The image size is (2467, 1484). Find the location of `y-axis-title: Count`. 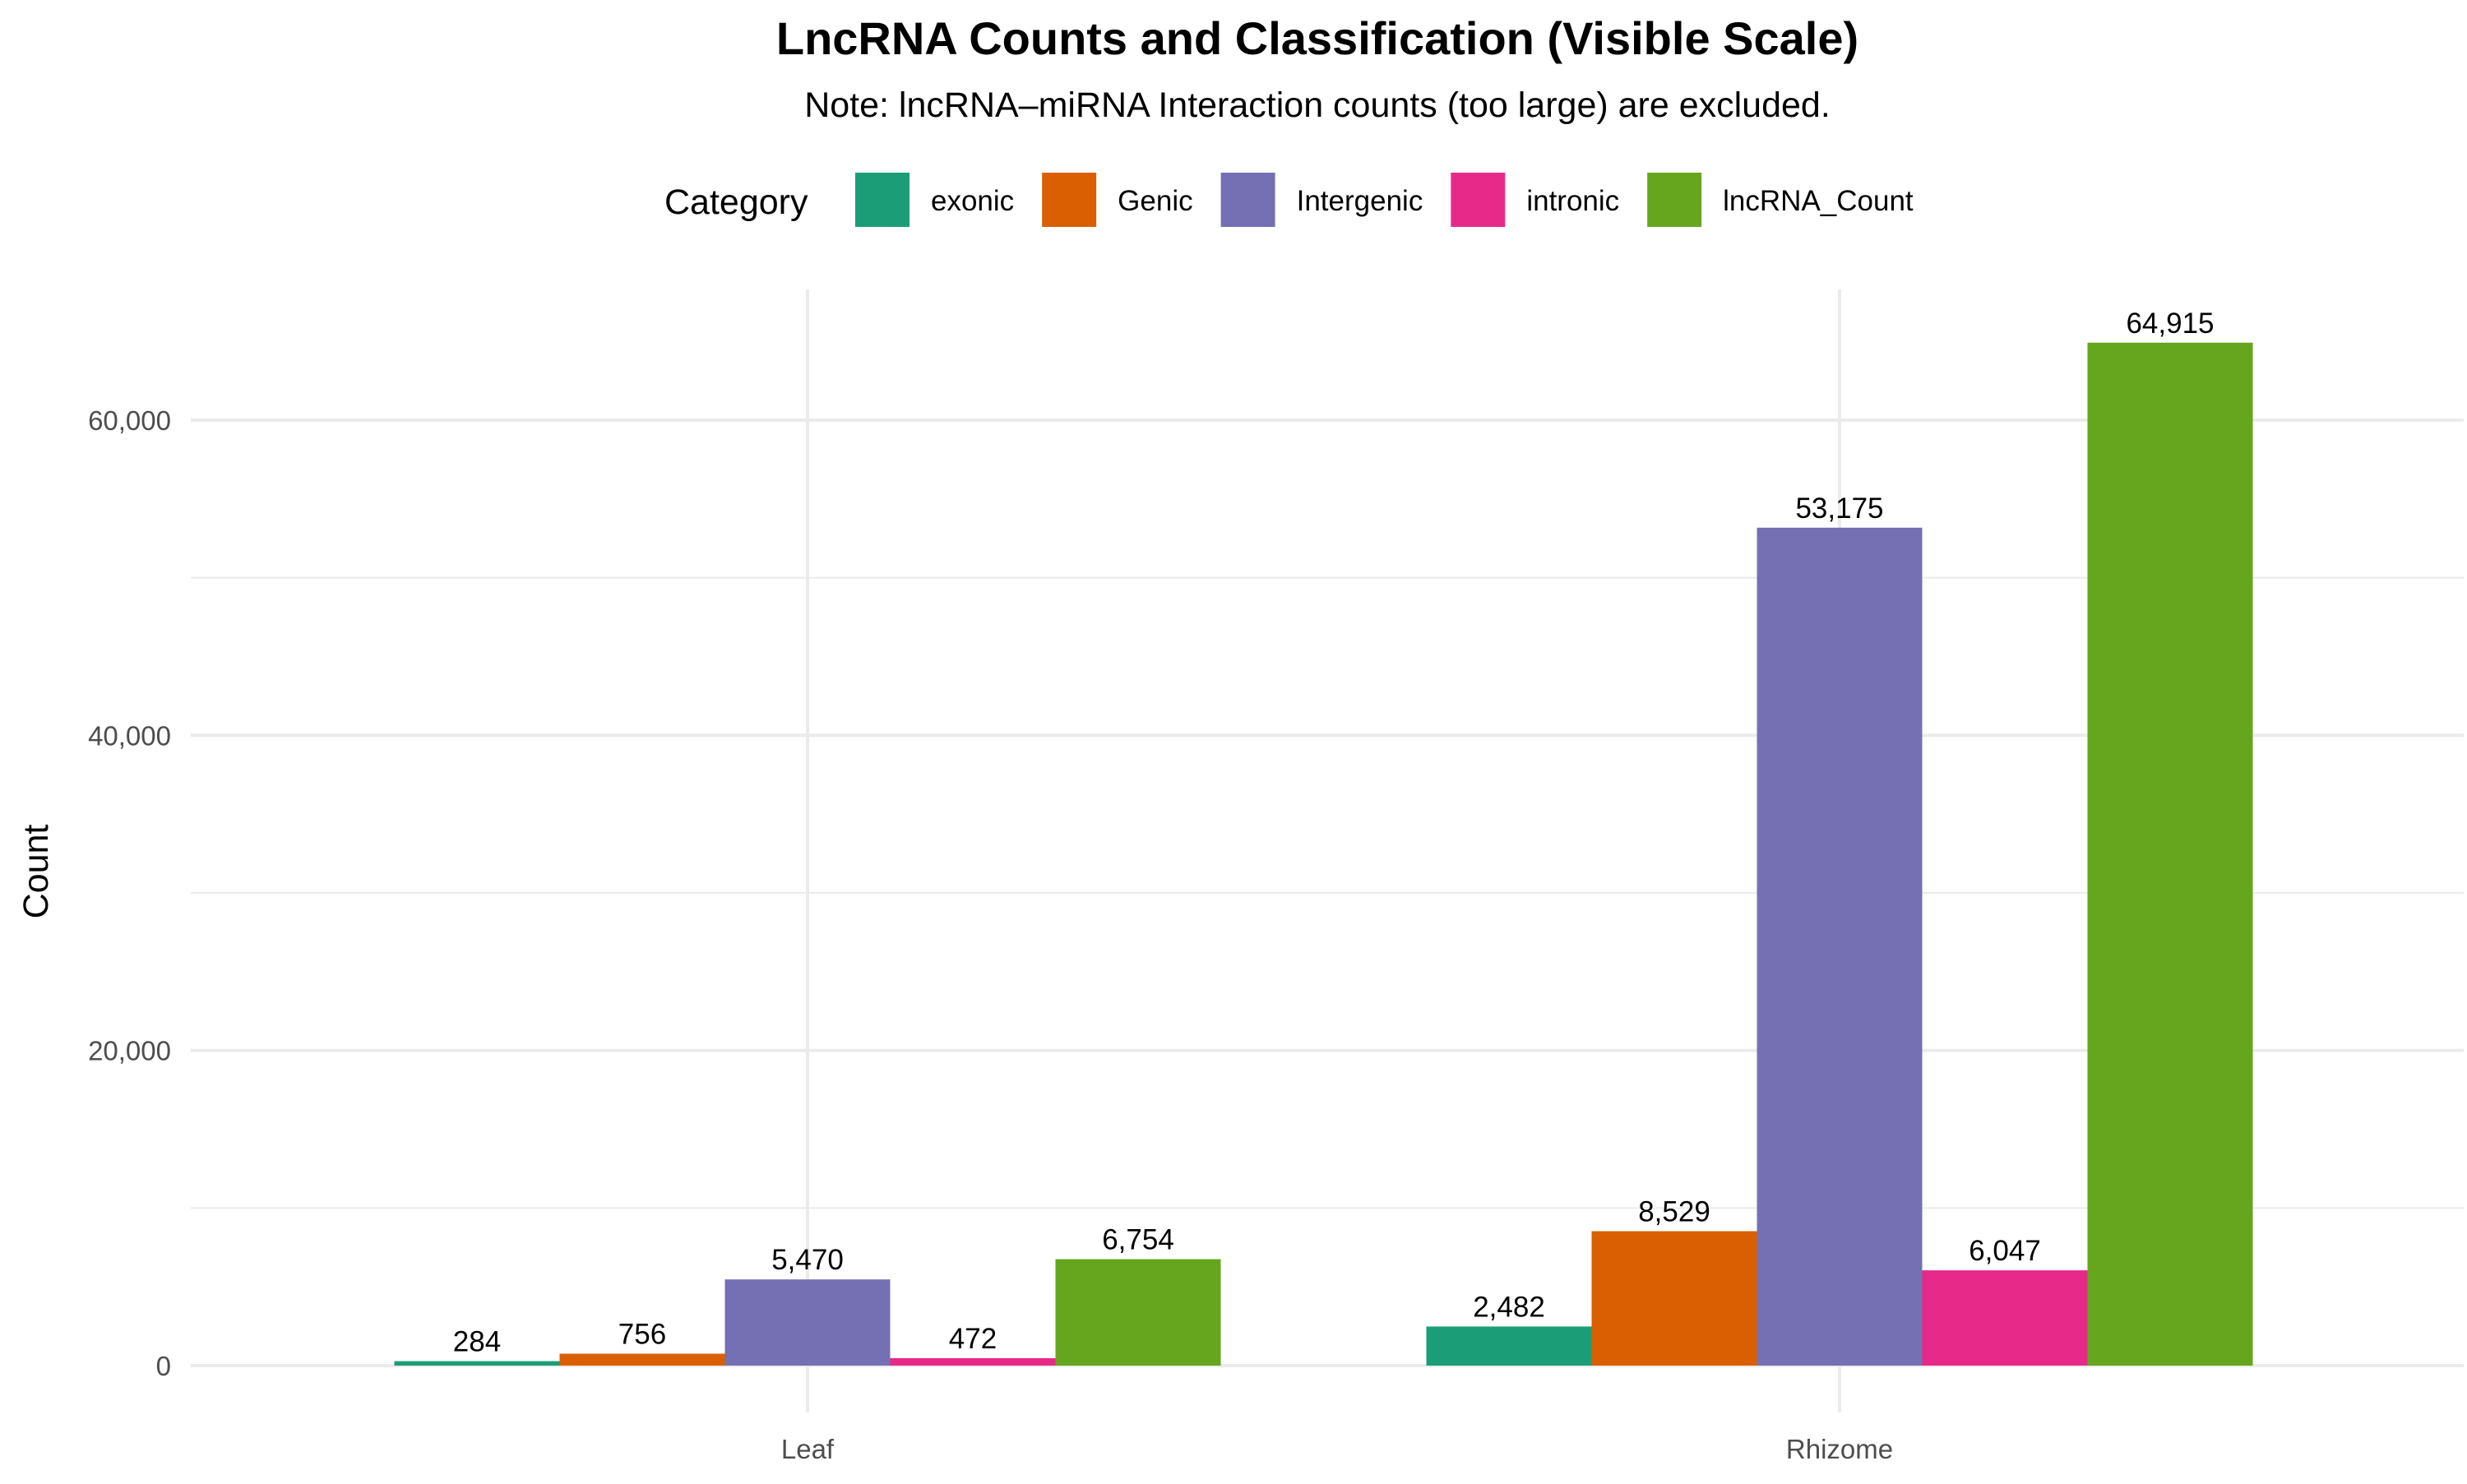

y-axis-title: Count is located at coordinates (36, 872).